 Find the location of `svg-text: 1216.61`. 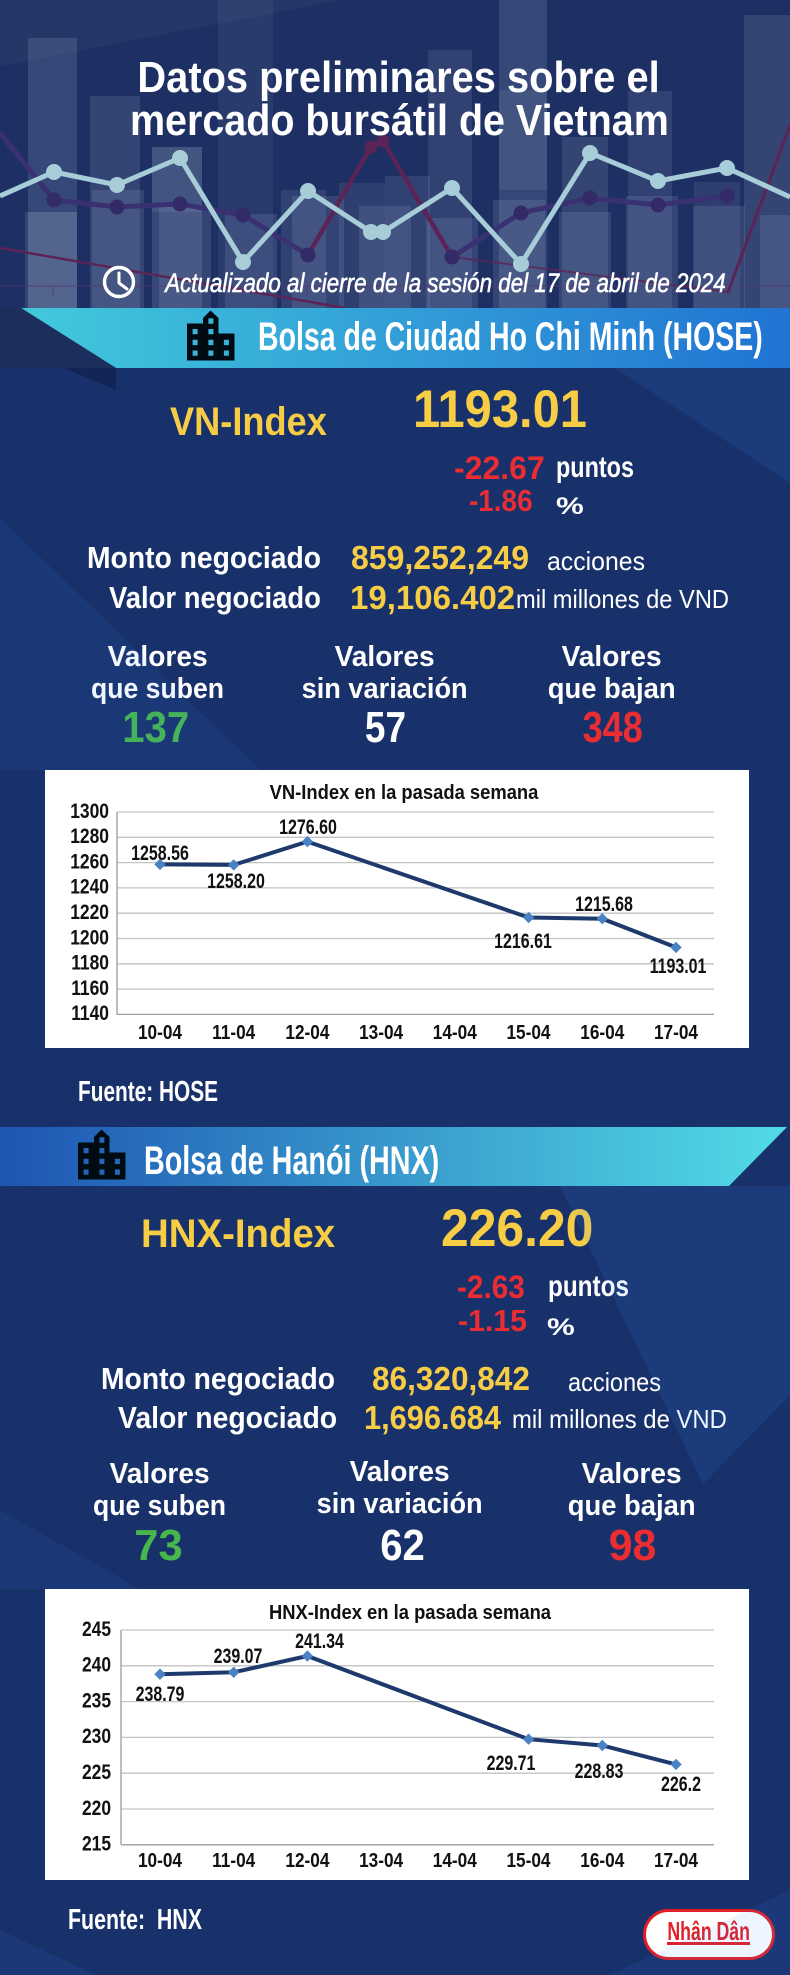

svg-text: 1216.61 is located at coordinates (523, 941).